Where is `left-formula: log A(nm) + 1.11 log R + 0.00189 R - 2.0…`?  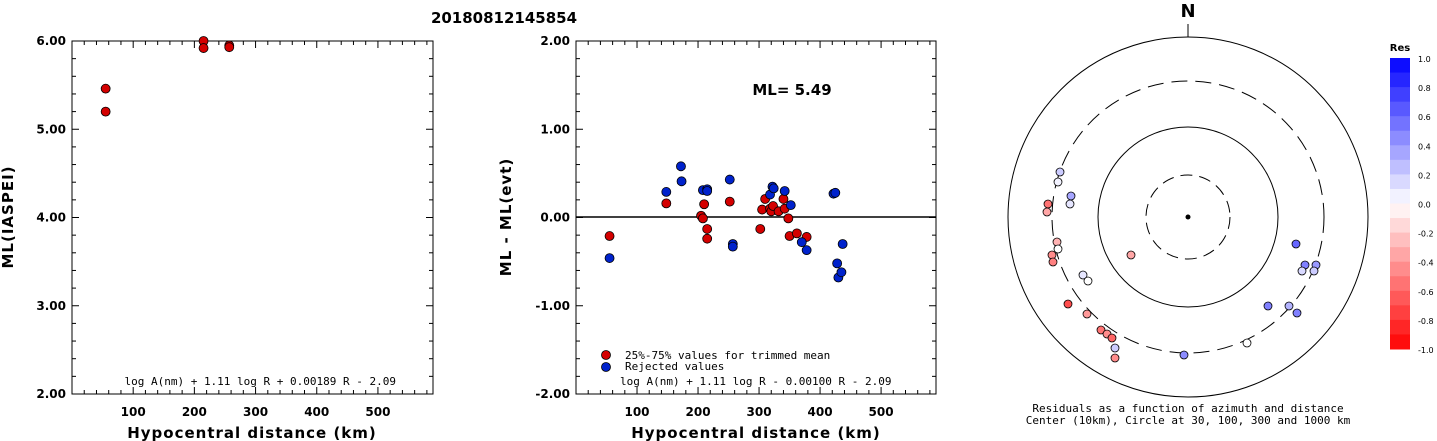 left-formula: log A(nm) + 1.11 log R + 0.00189 R - 2.0… is located at coordinates (260, 381).